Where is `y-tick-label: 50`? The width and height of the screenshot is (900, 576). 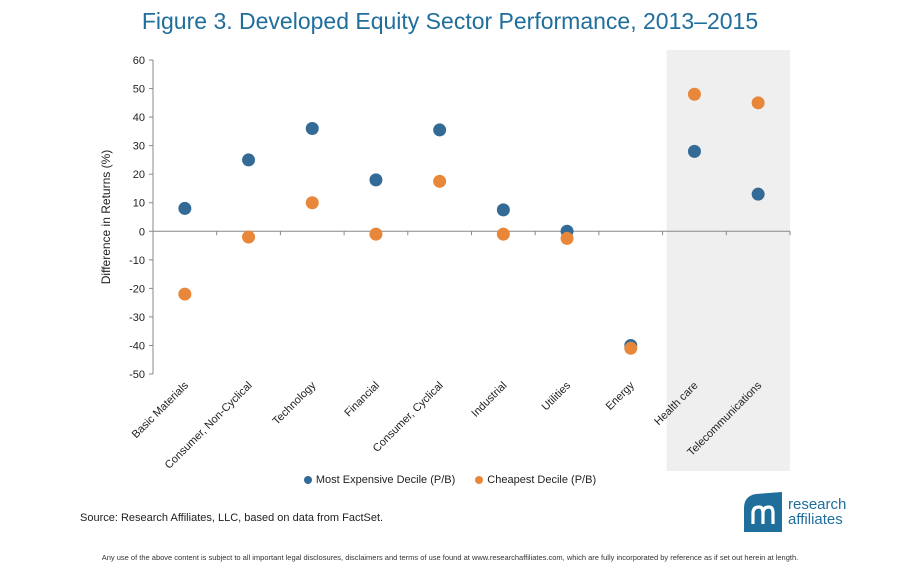
y-tick-label: 50 is located at coordinates (139, 90).